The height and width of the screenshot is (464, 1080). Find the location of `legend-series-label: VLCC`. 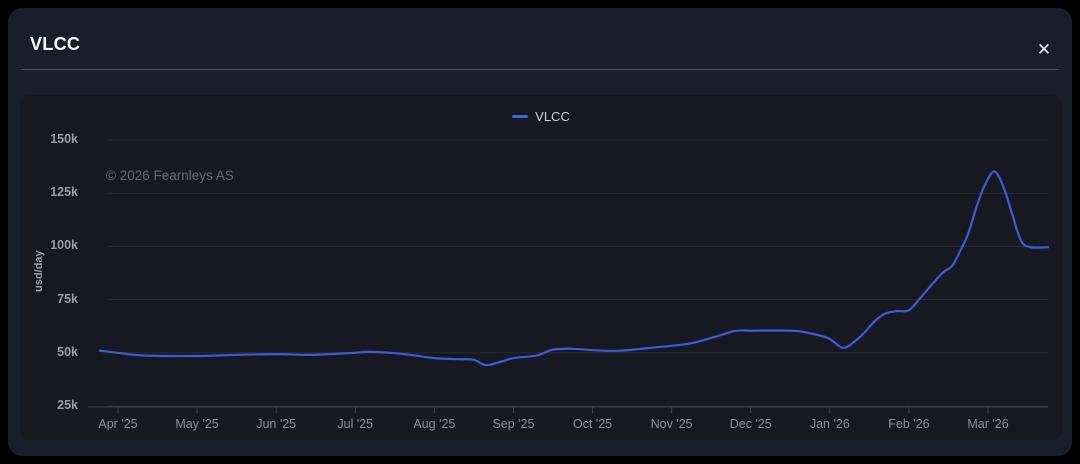

legend-series-label: VLCC is located at coordinates (552, 116).